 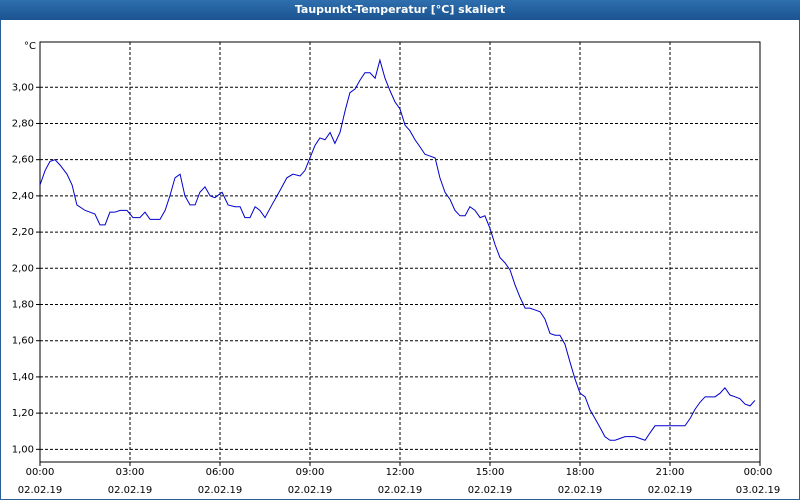 What do you see at coordinates (490, 481) in the screenshot?
I see `x-tick-label: 15:00 02.02.19` at bounding box center [490, 481].